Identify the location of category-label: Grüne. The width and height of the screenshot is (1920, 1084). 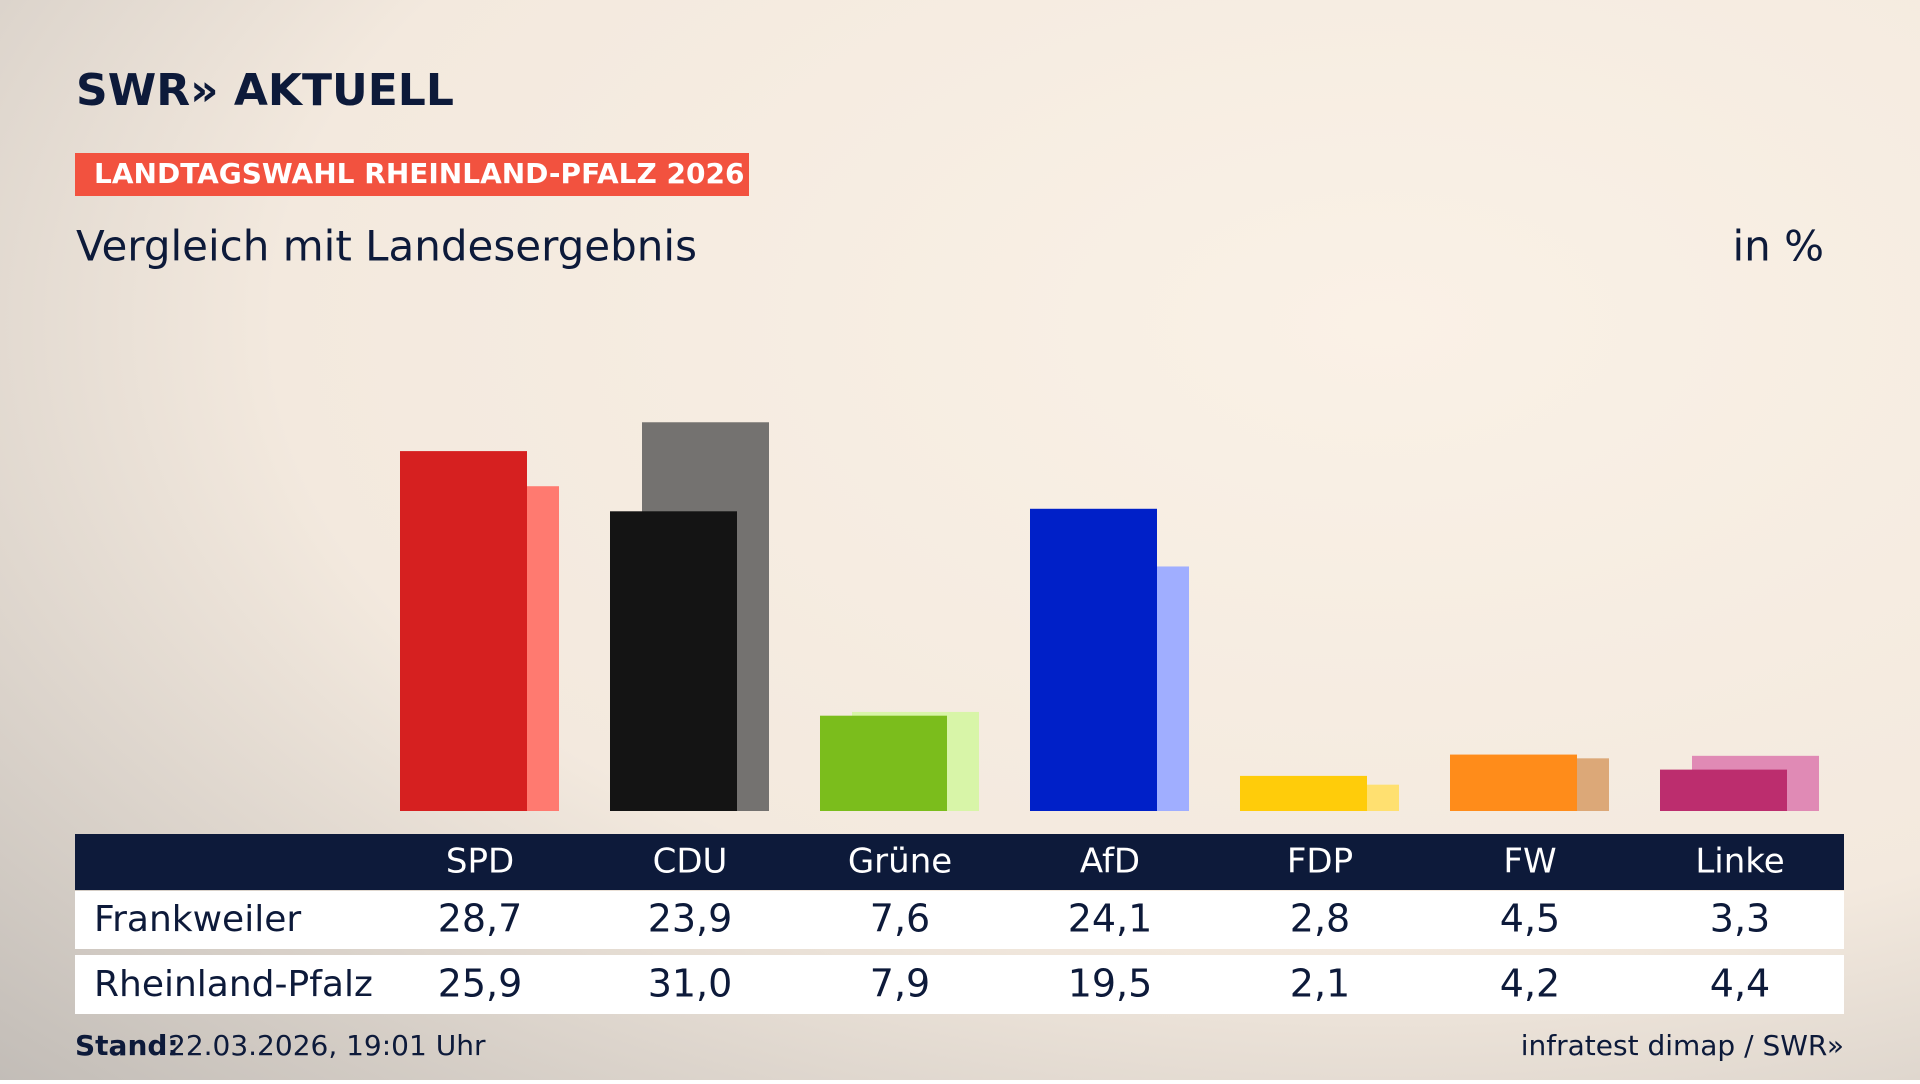
(900, 862).